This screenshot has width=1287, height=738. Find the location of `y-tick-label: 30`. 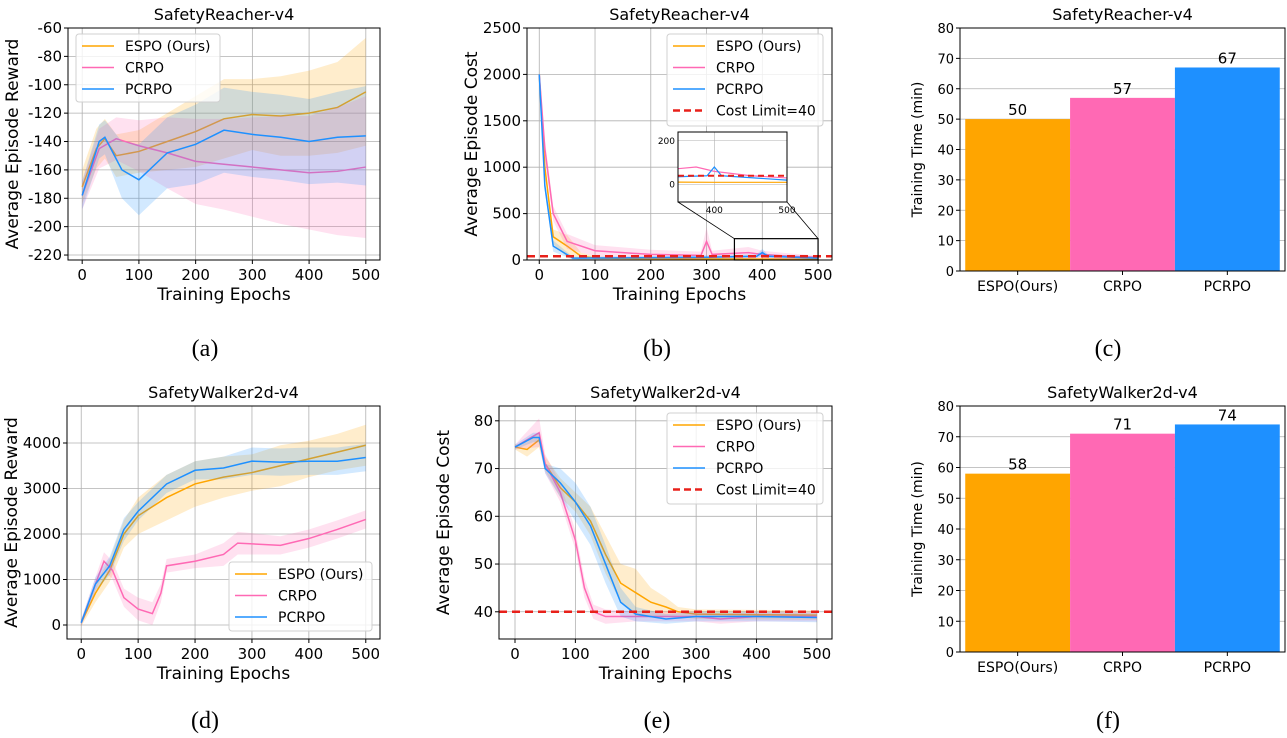

y-tick-label: 30 is located at coordinates (945, 561).